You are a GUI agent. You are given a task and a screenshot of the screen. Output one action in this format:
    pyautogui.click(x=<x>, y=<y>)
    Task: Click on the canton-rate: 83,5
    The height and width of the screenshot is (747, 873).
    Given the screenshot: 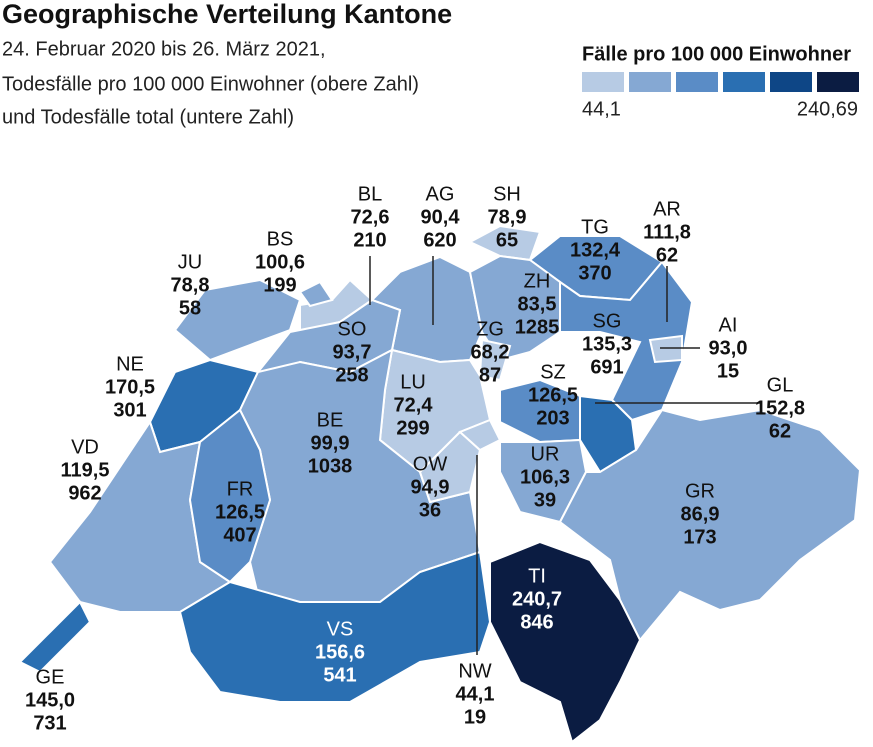 What is the action you would take?
    pyautogui.click(x=537, y=304)
    